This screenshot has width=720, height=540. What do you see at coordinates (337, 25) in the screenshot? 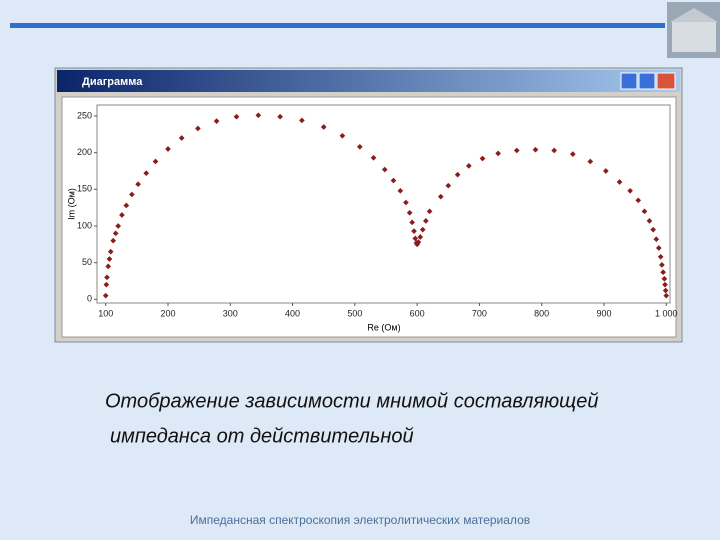
I see `top-bar` at bounding box center [337, 25].